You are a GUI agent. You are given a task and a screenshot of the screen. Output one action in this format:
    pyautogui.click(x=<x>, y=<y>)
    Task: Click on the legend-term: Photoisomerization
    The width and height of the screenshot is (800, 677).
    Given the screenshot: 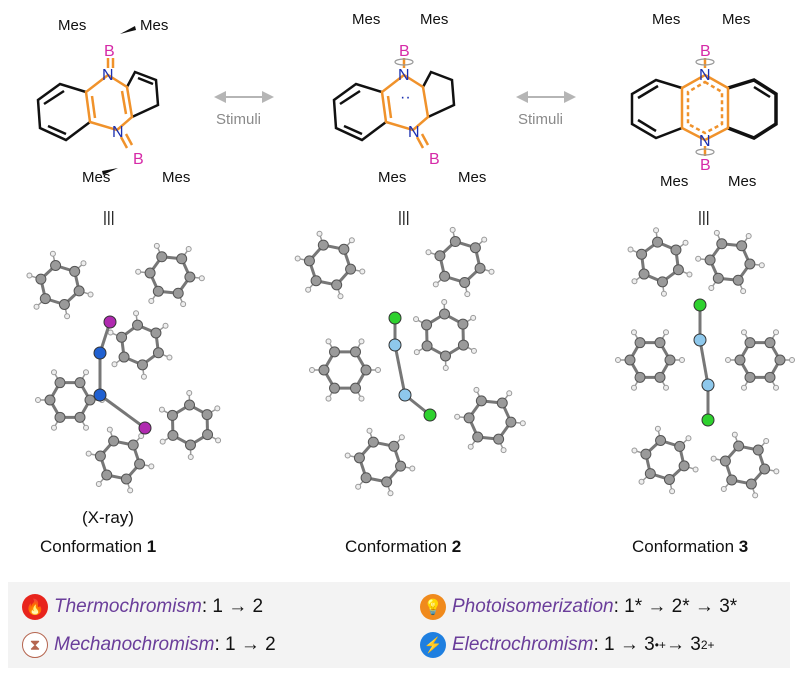 What is the action you would take?
    pyautogui.click(x=533, y=606)
    